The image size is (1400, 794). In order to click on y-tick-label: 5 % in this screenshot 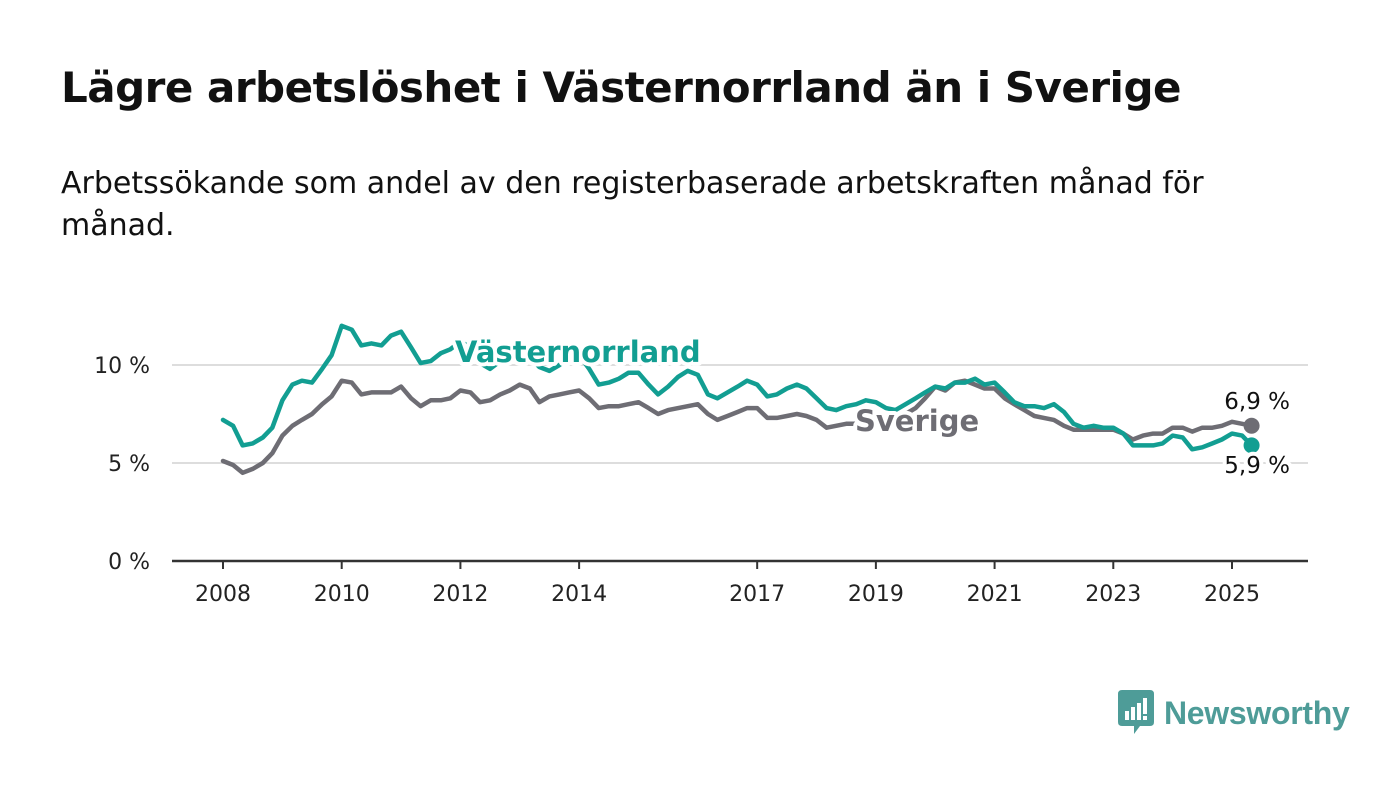, I will do `click(129, 464)`.